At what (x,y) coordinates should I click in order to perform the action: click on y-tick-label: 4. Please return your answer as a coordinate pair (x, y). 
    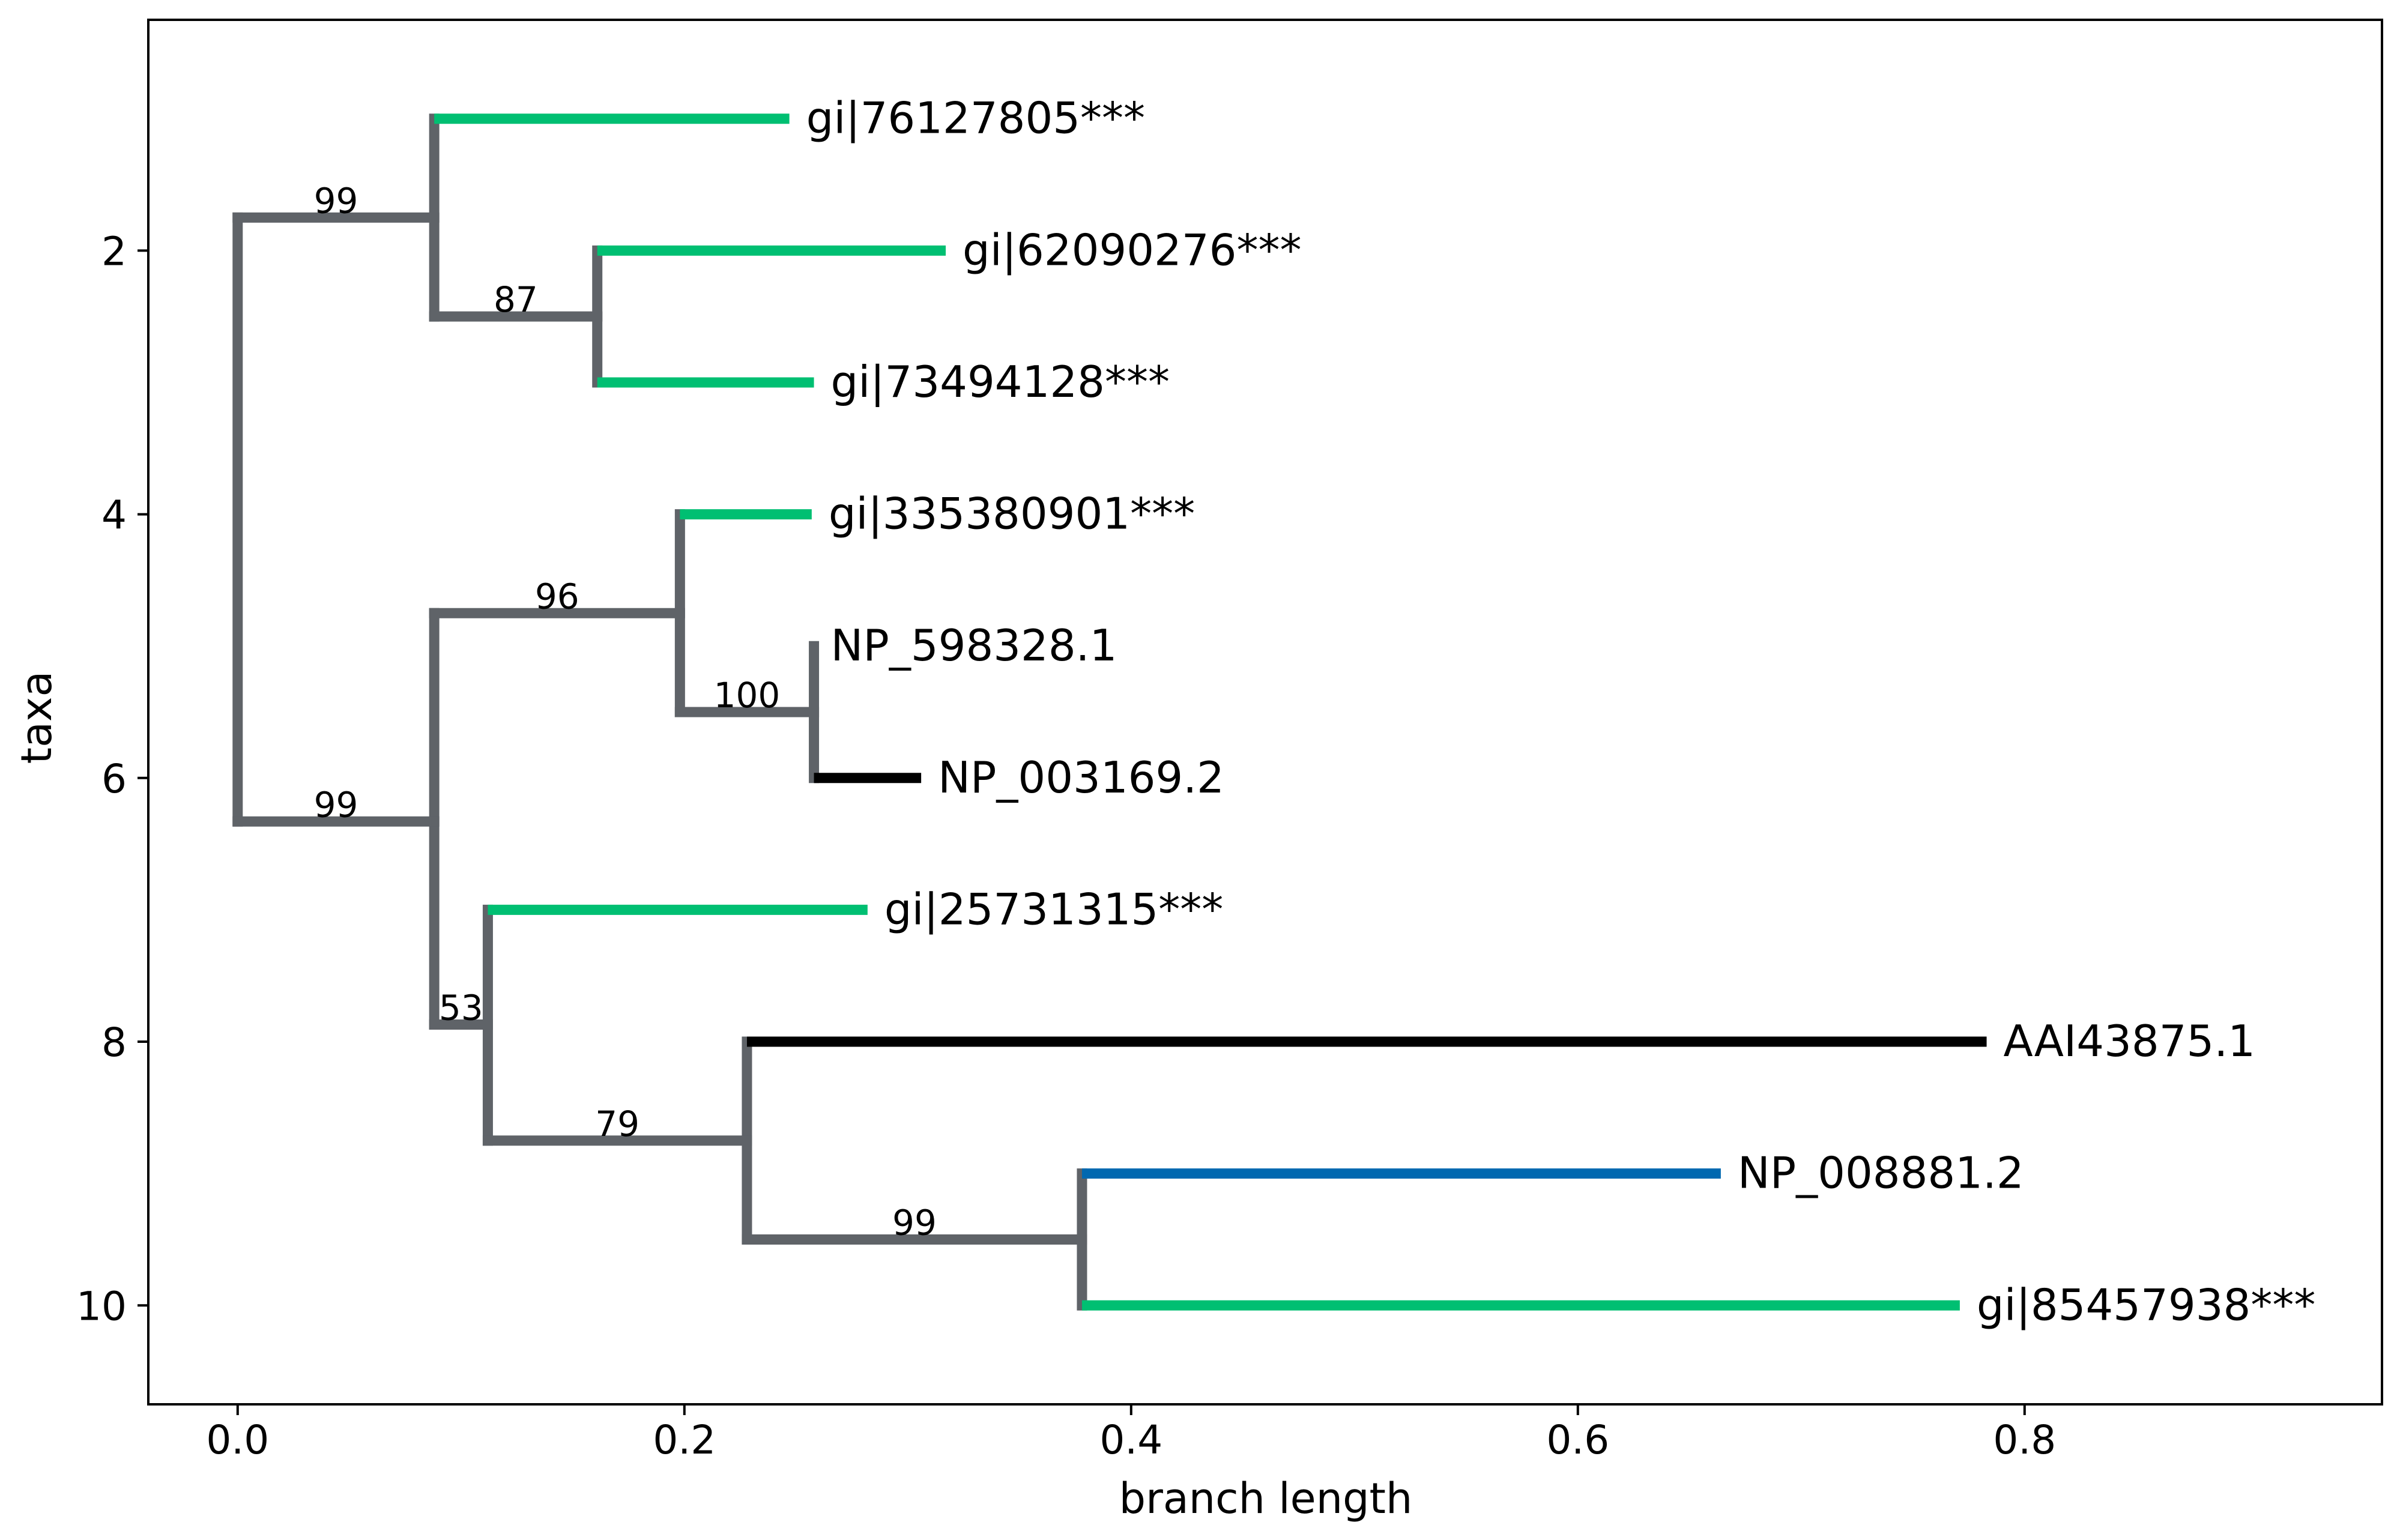
    Looking at the image, I should click on (114, 515).